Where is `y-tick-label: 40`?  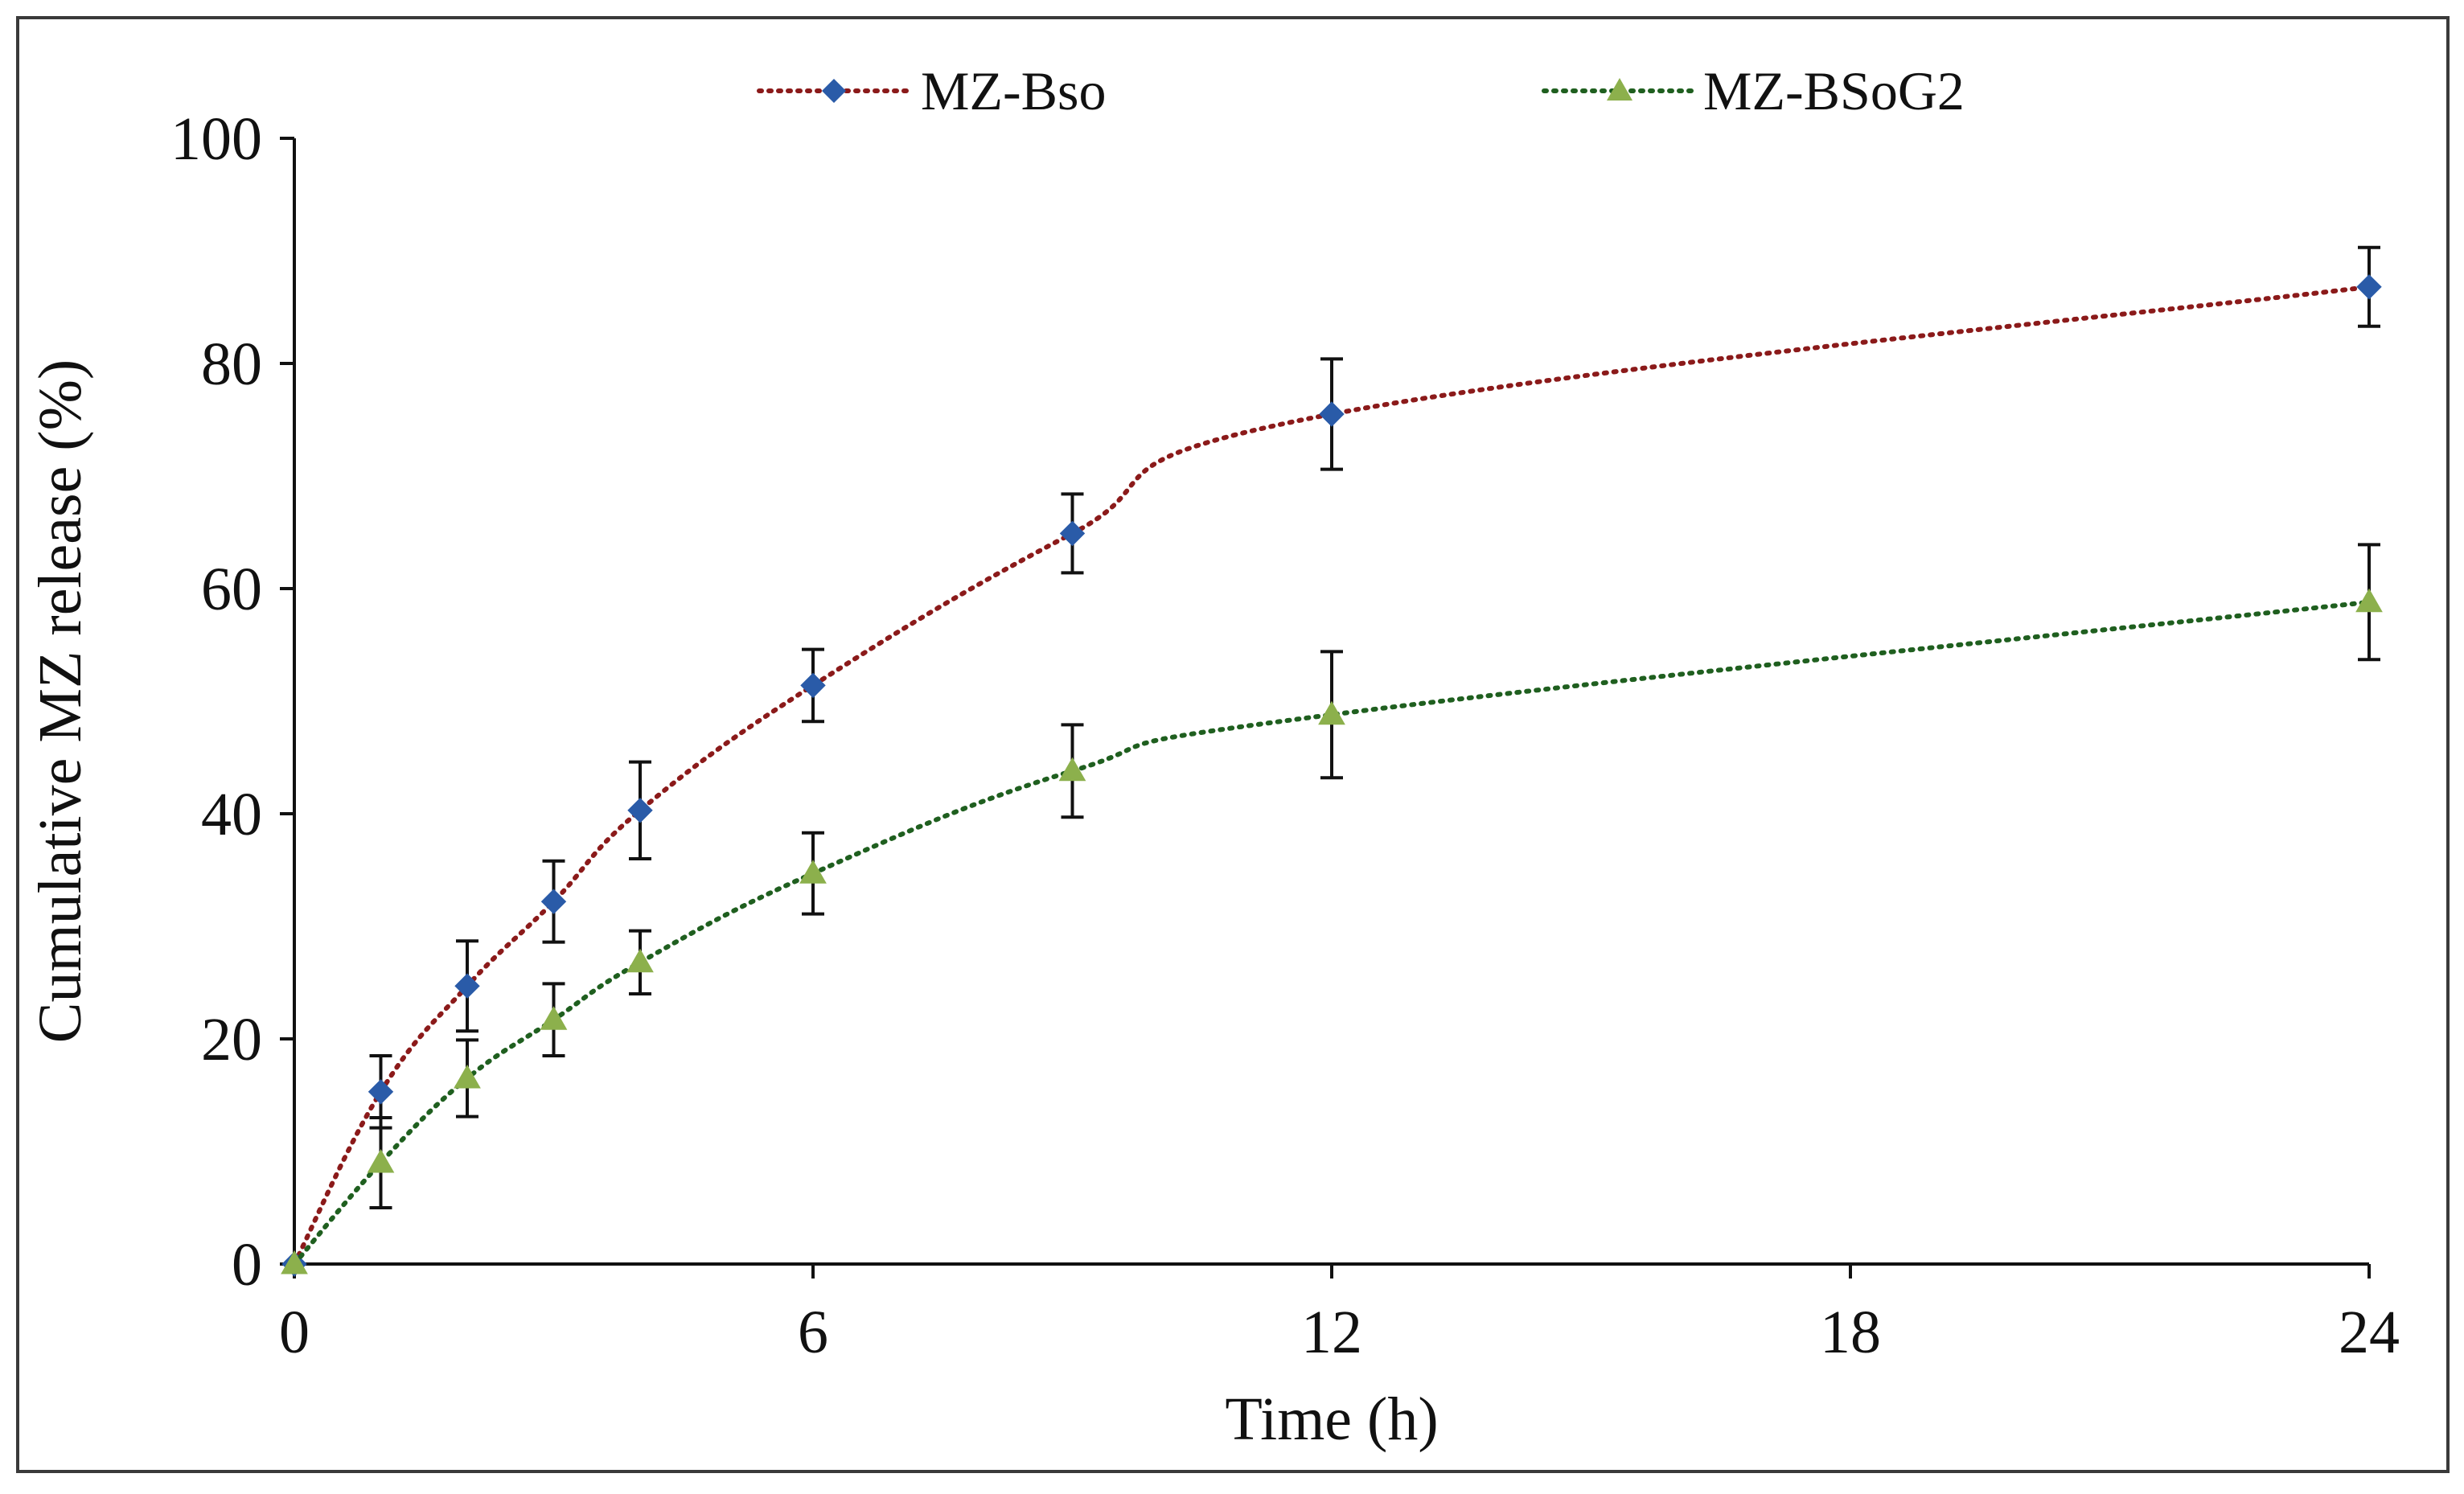 y-tick-label: 40 is located at coordinates (232, 814).